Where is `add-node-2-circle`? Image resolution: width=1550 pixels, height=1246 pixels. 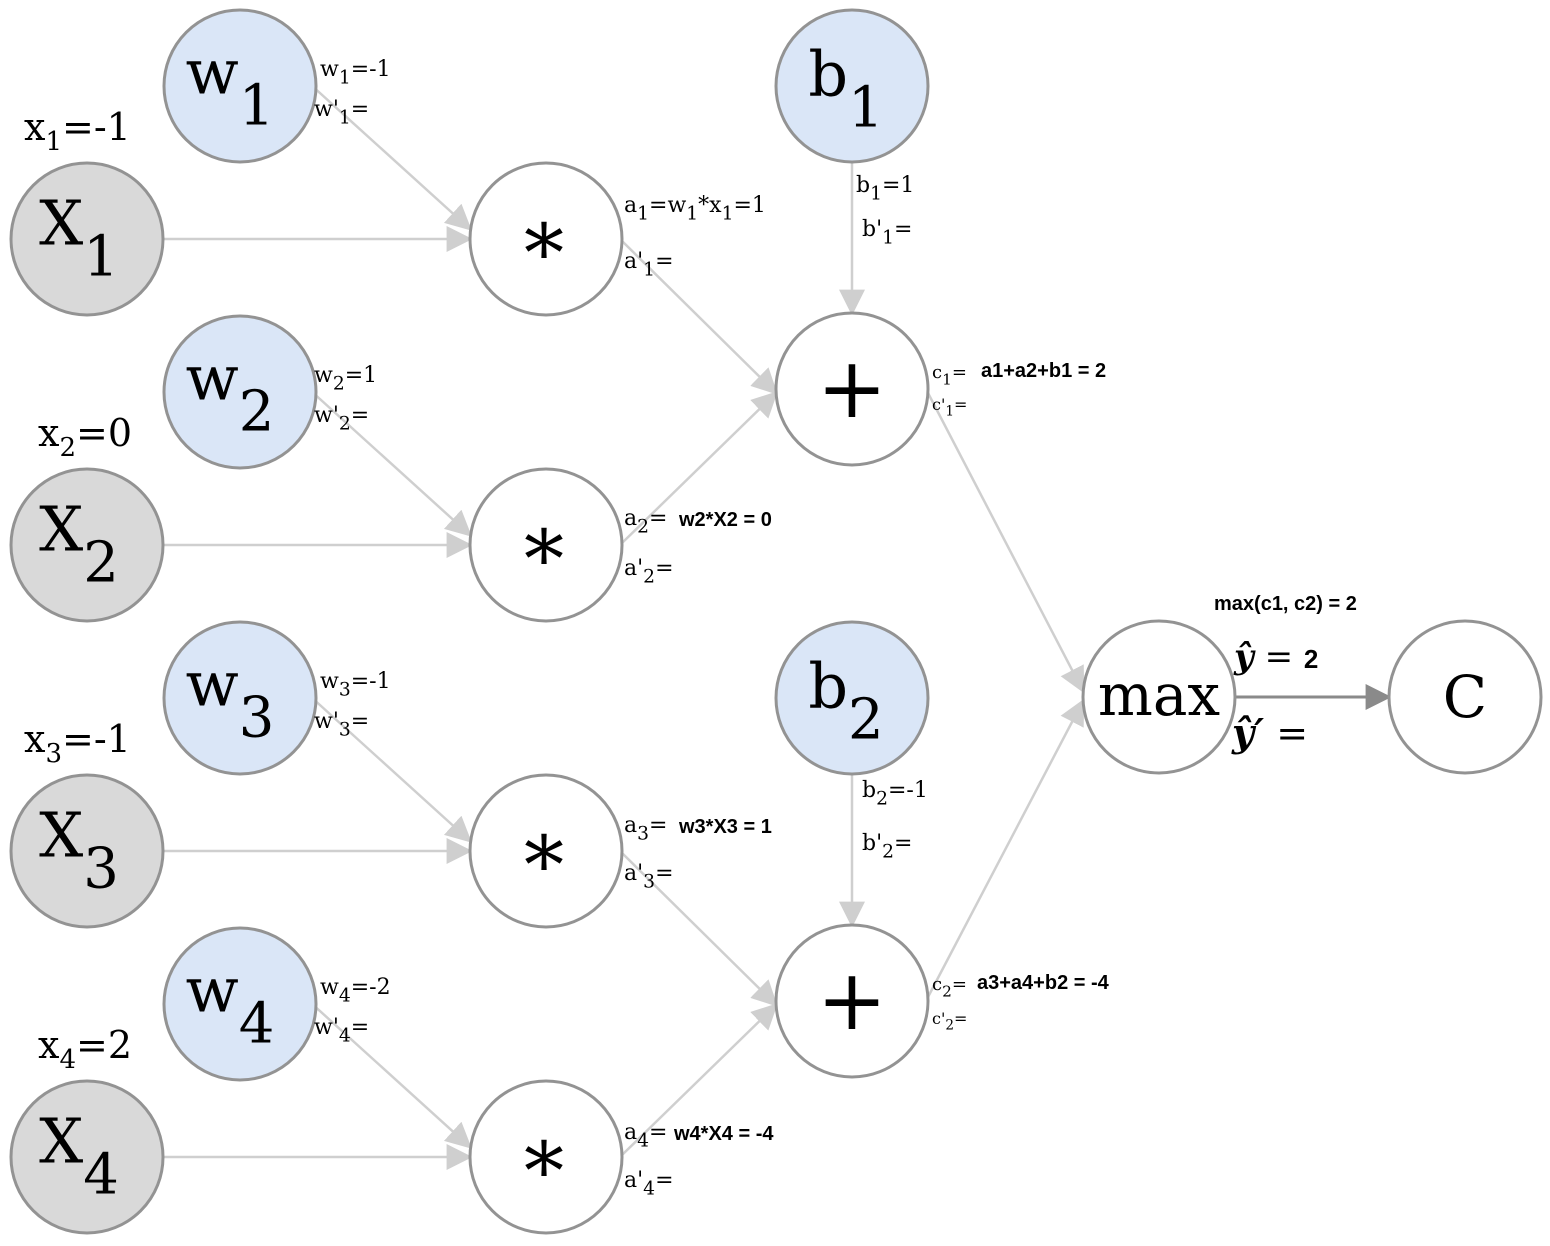
add-node-2-circle is located at coordinates (852, 1001).